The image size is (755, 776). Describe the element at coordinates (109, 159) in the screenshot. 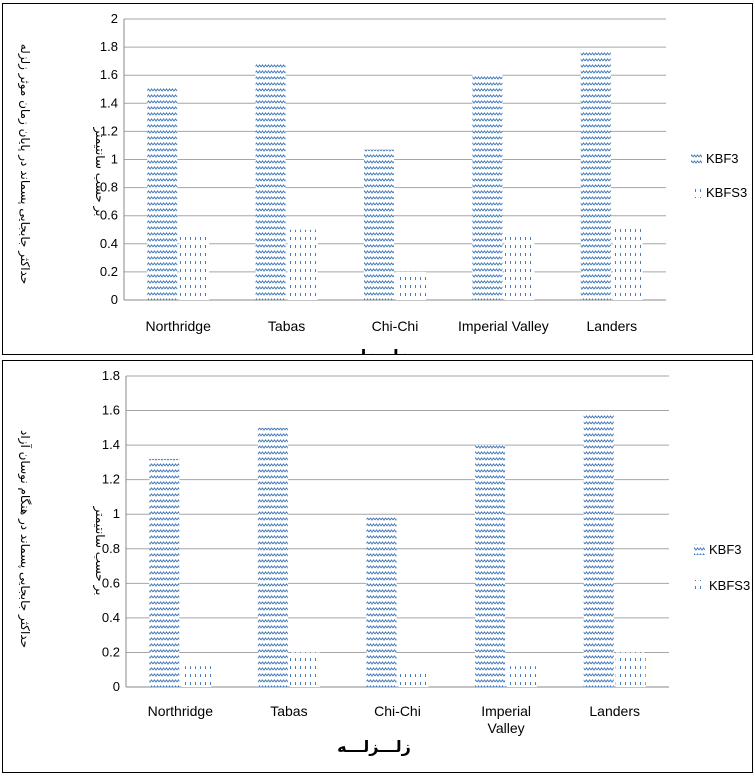

I see `y-axis-ticks: 0 0.2 0.4 0.6 0.8 1 1.2 1.4 1.6 1.8 2` at that location.